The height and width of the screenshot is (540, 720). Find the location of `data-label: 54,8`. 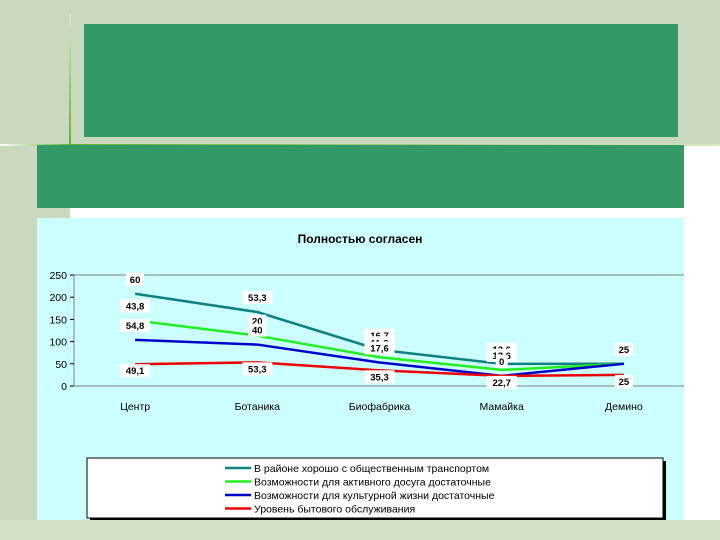

data-label: 54,8 is located at coordinates (135, 325).